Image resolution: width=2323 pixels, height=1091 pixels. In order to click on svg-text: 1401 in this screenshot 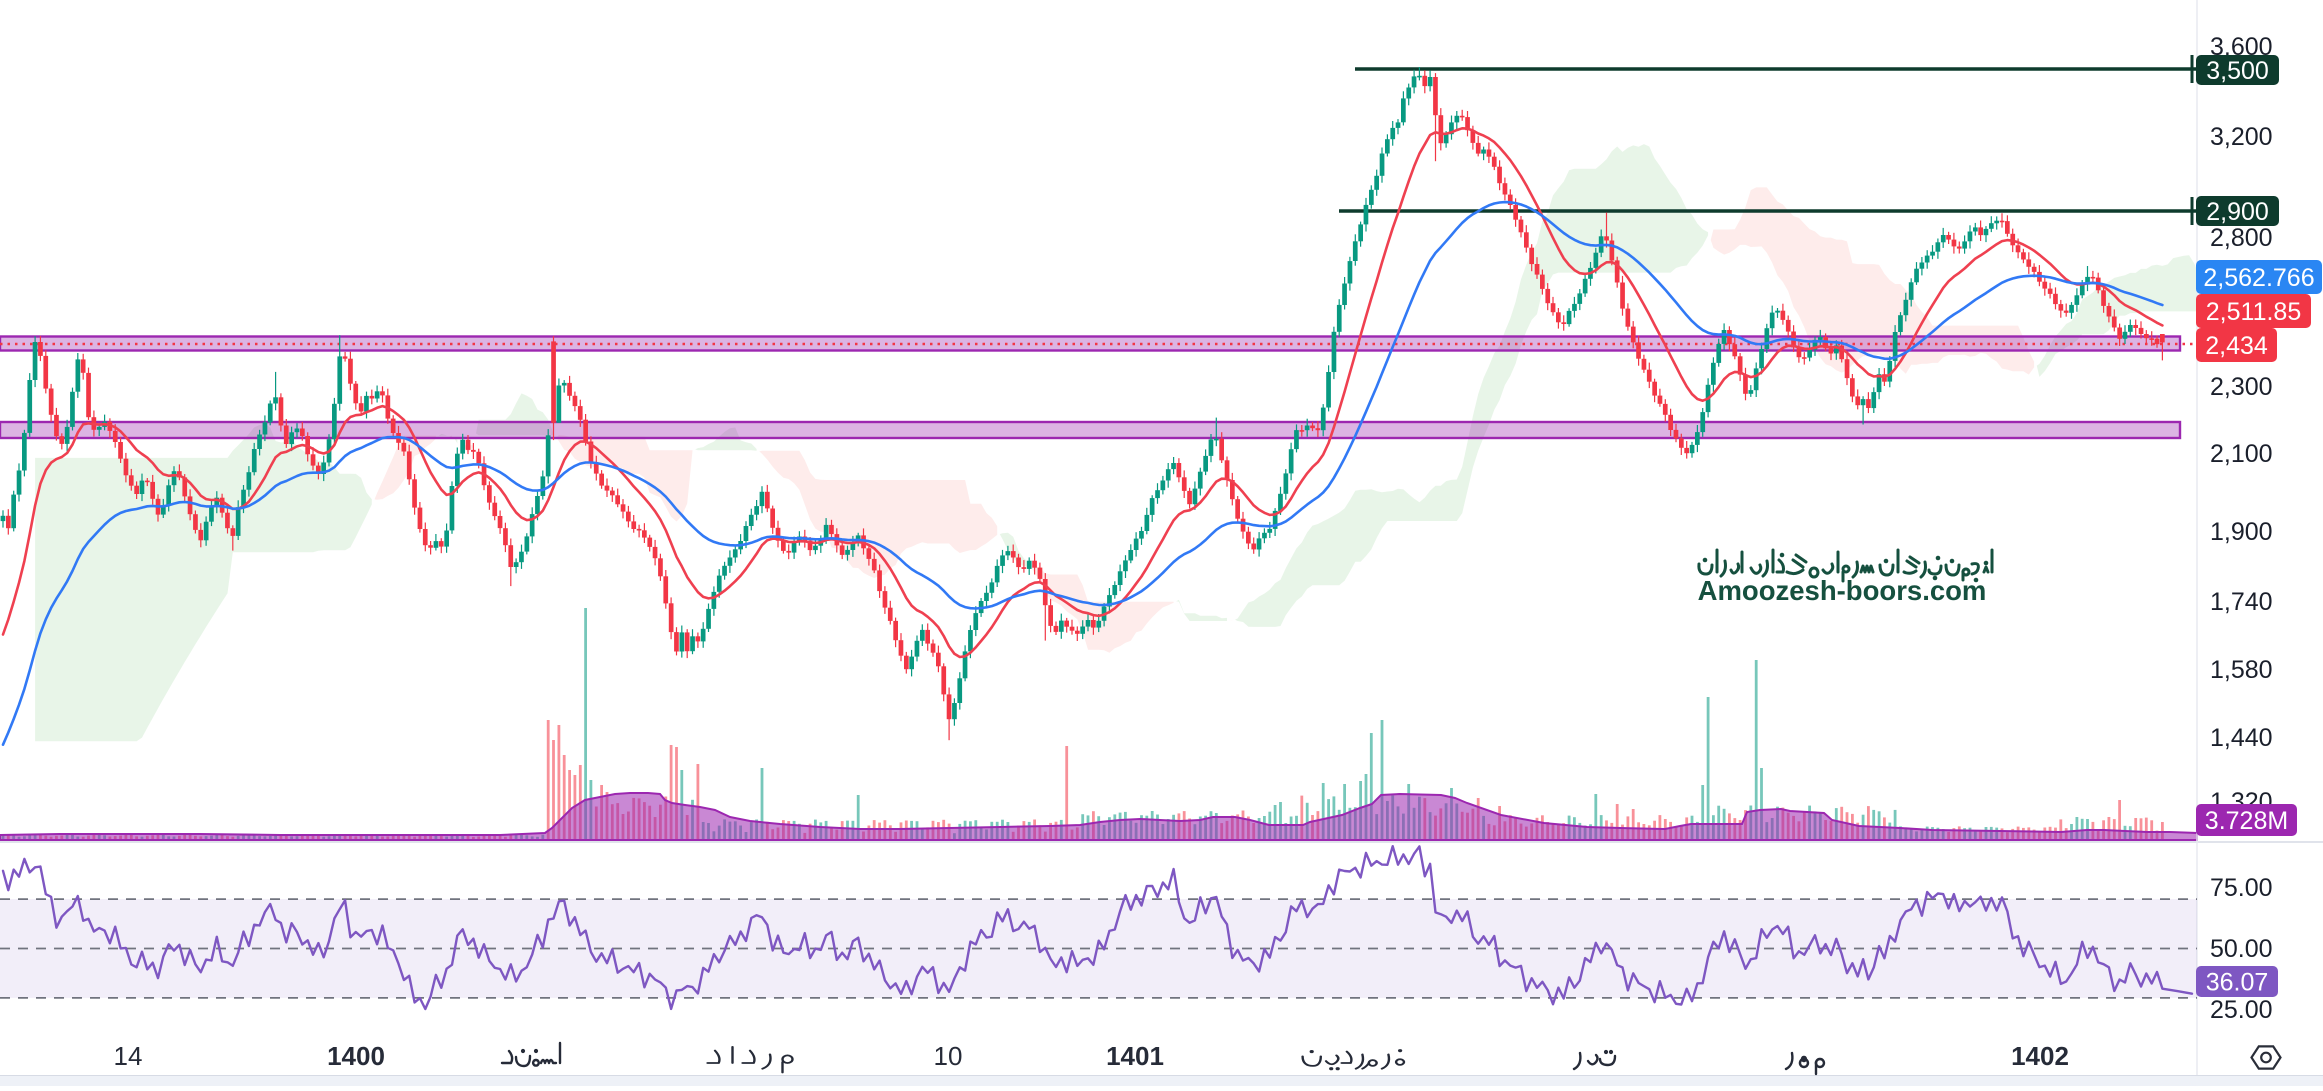, I will do `click(1135, 1056)`.